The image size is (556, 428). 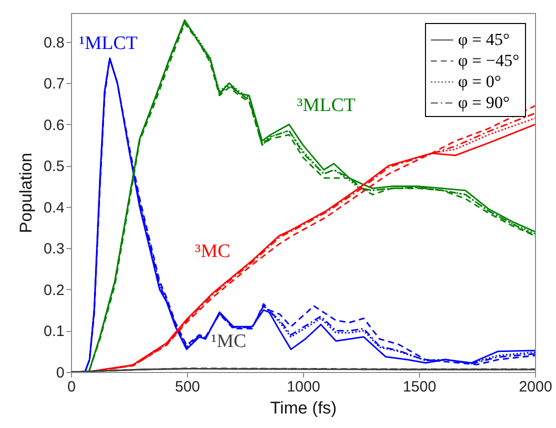 I want to click on x-axis-title: Time (fs), so click(x=303, y=408).